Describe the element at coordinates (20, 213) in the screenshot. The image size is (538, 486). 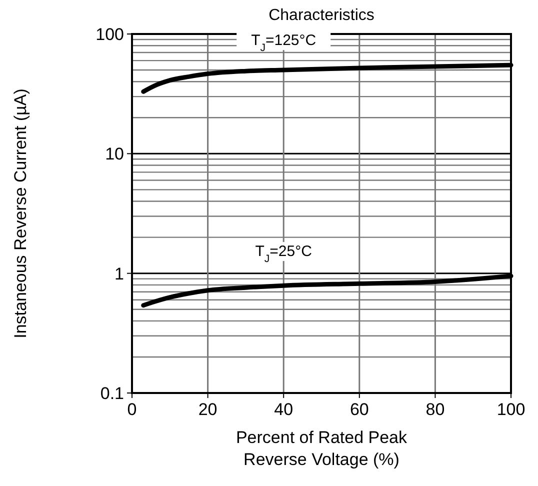
I see `y-axis-title: Instaneous Reverse Current (µA)` at that location.